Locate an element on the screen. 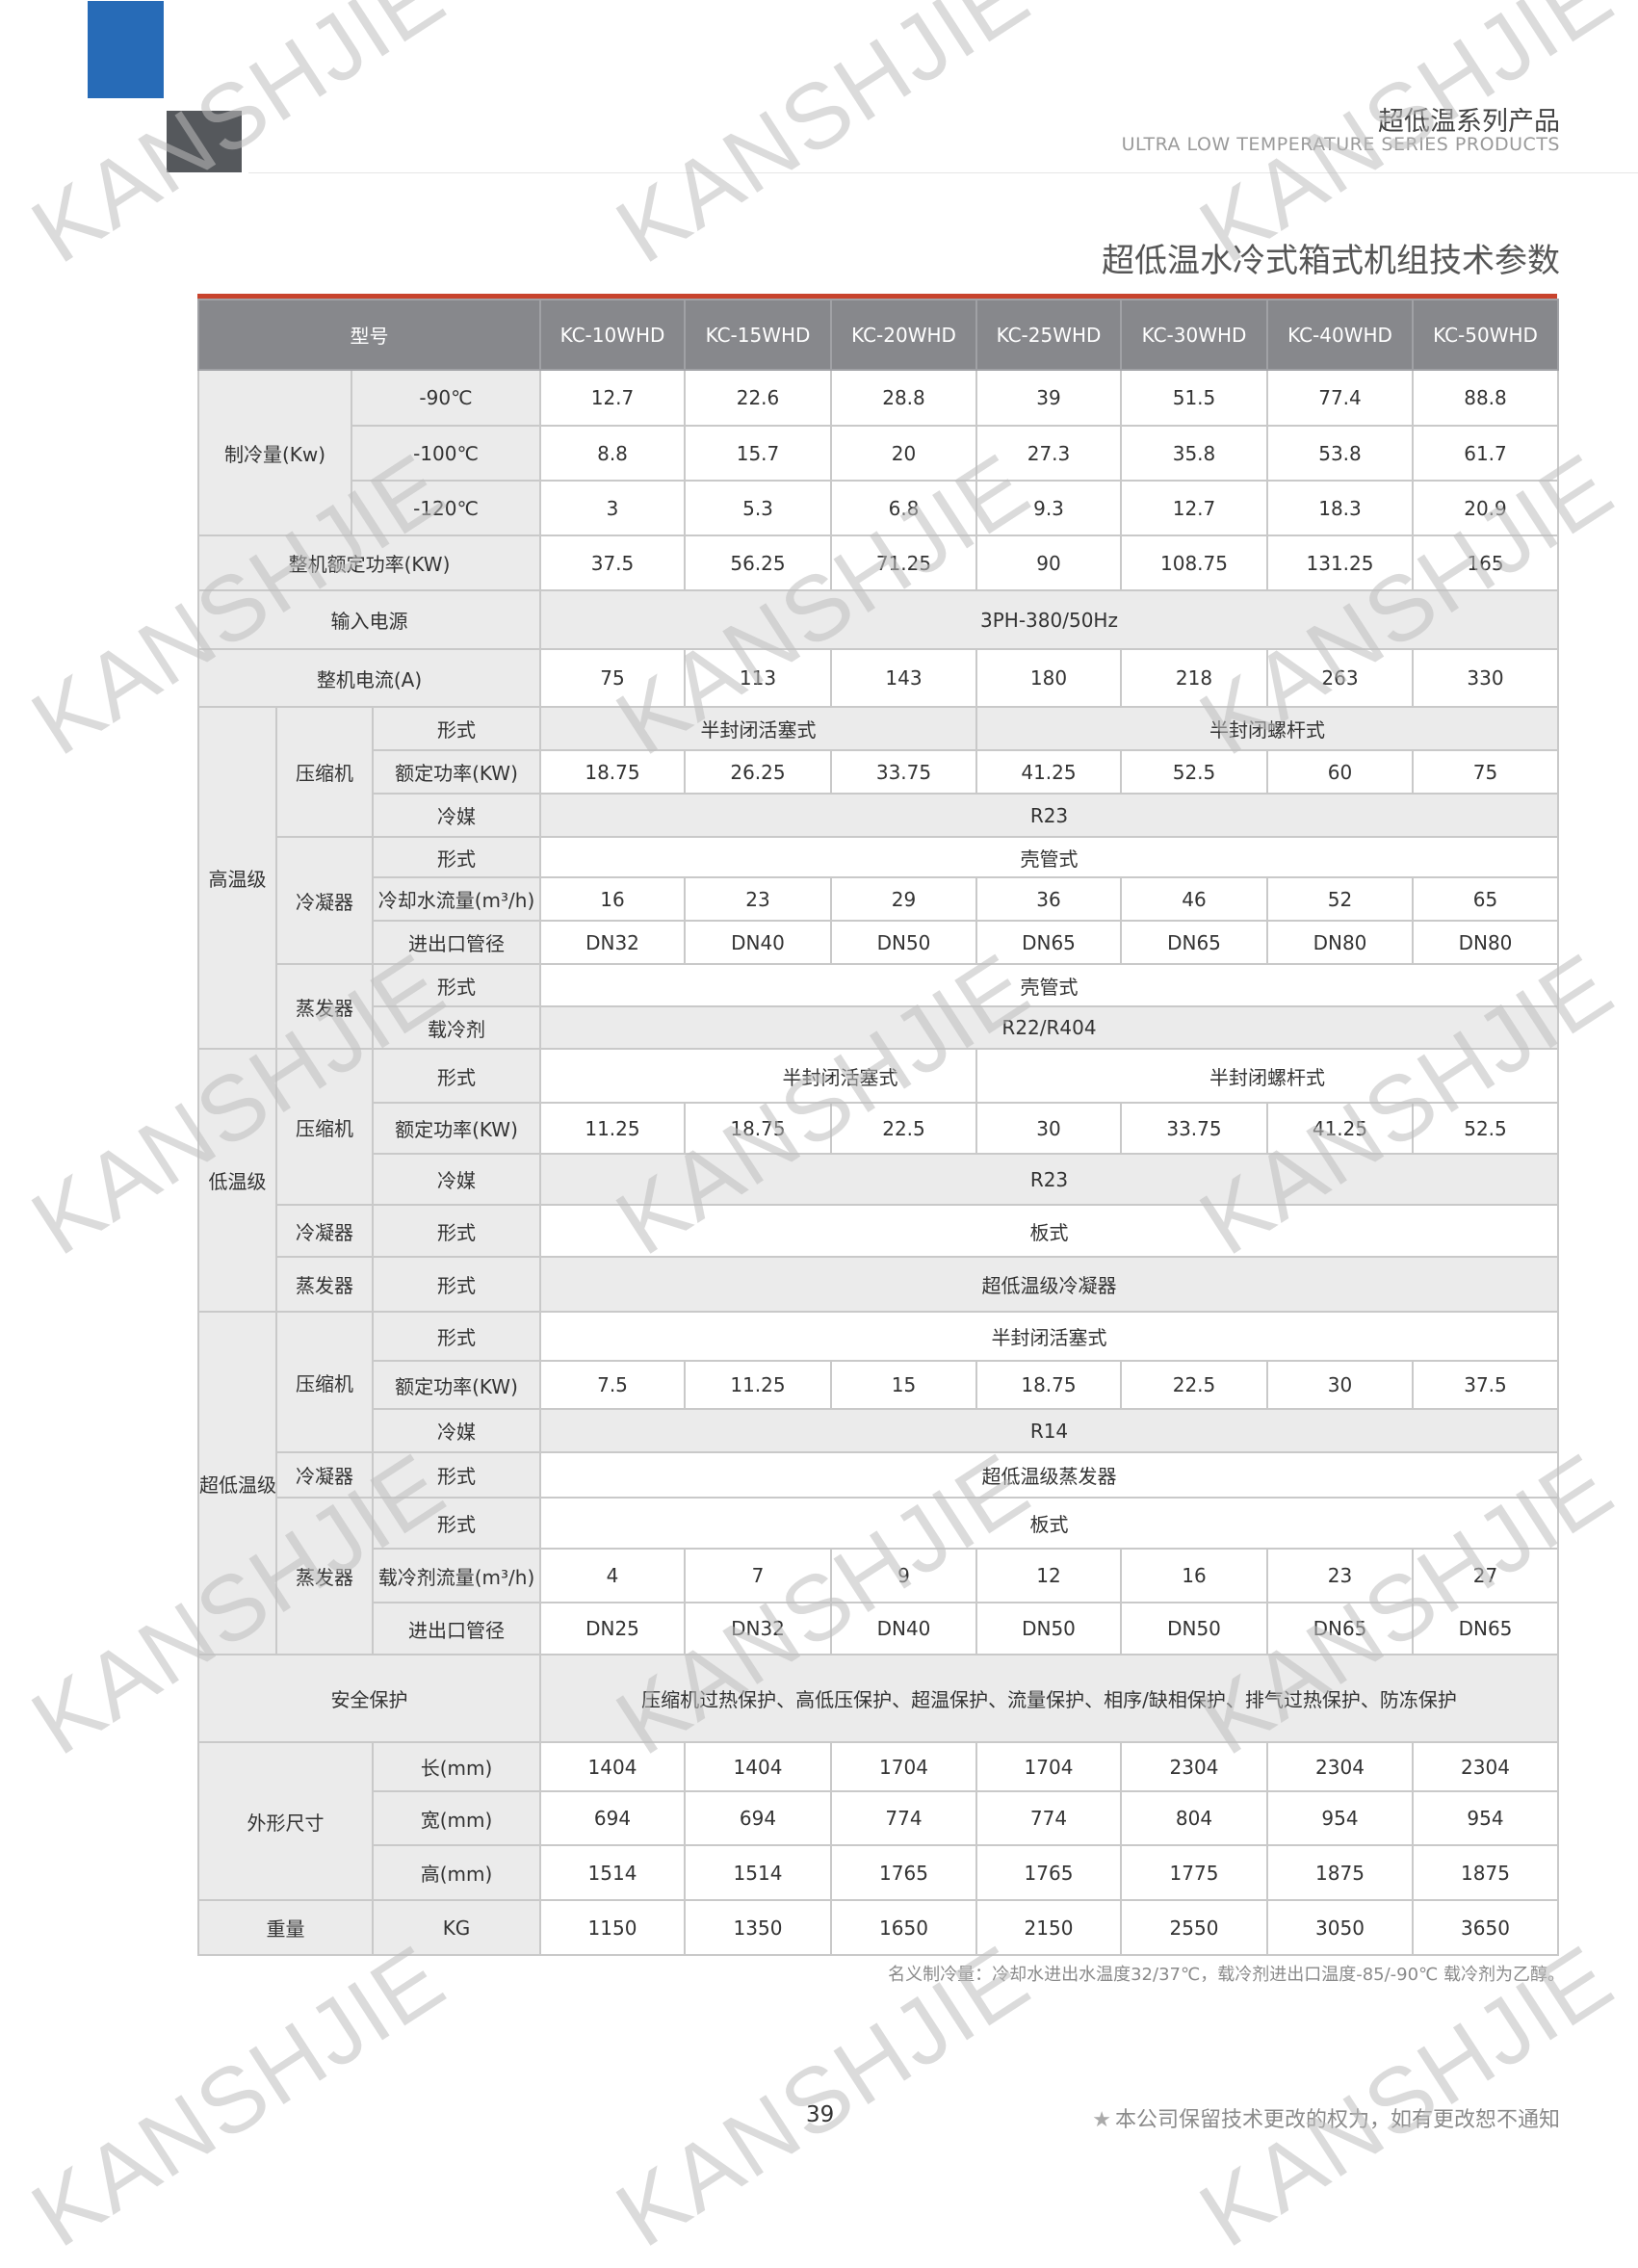 Image resolution: width=1638 pixels, height=2268 pixels. table-row: 额定功率(KW) 18.75 26.25 33.75 41.25 52.5 60 75 is located at coordinates (879, 772).